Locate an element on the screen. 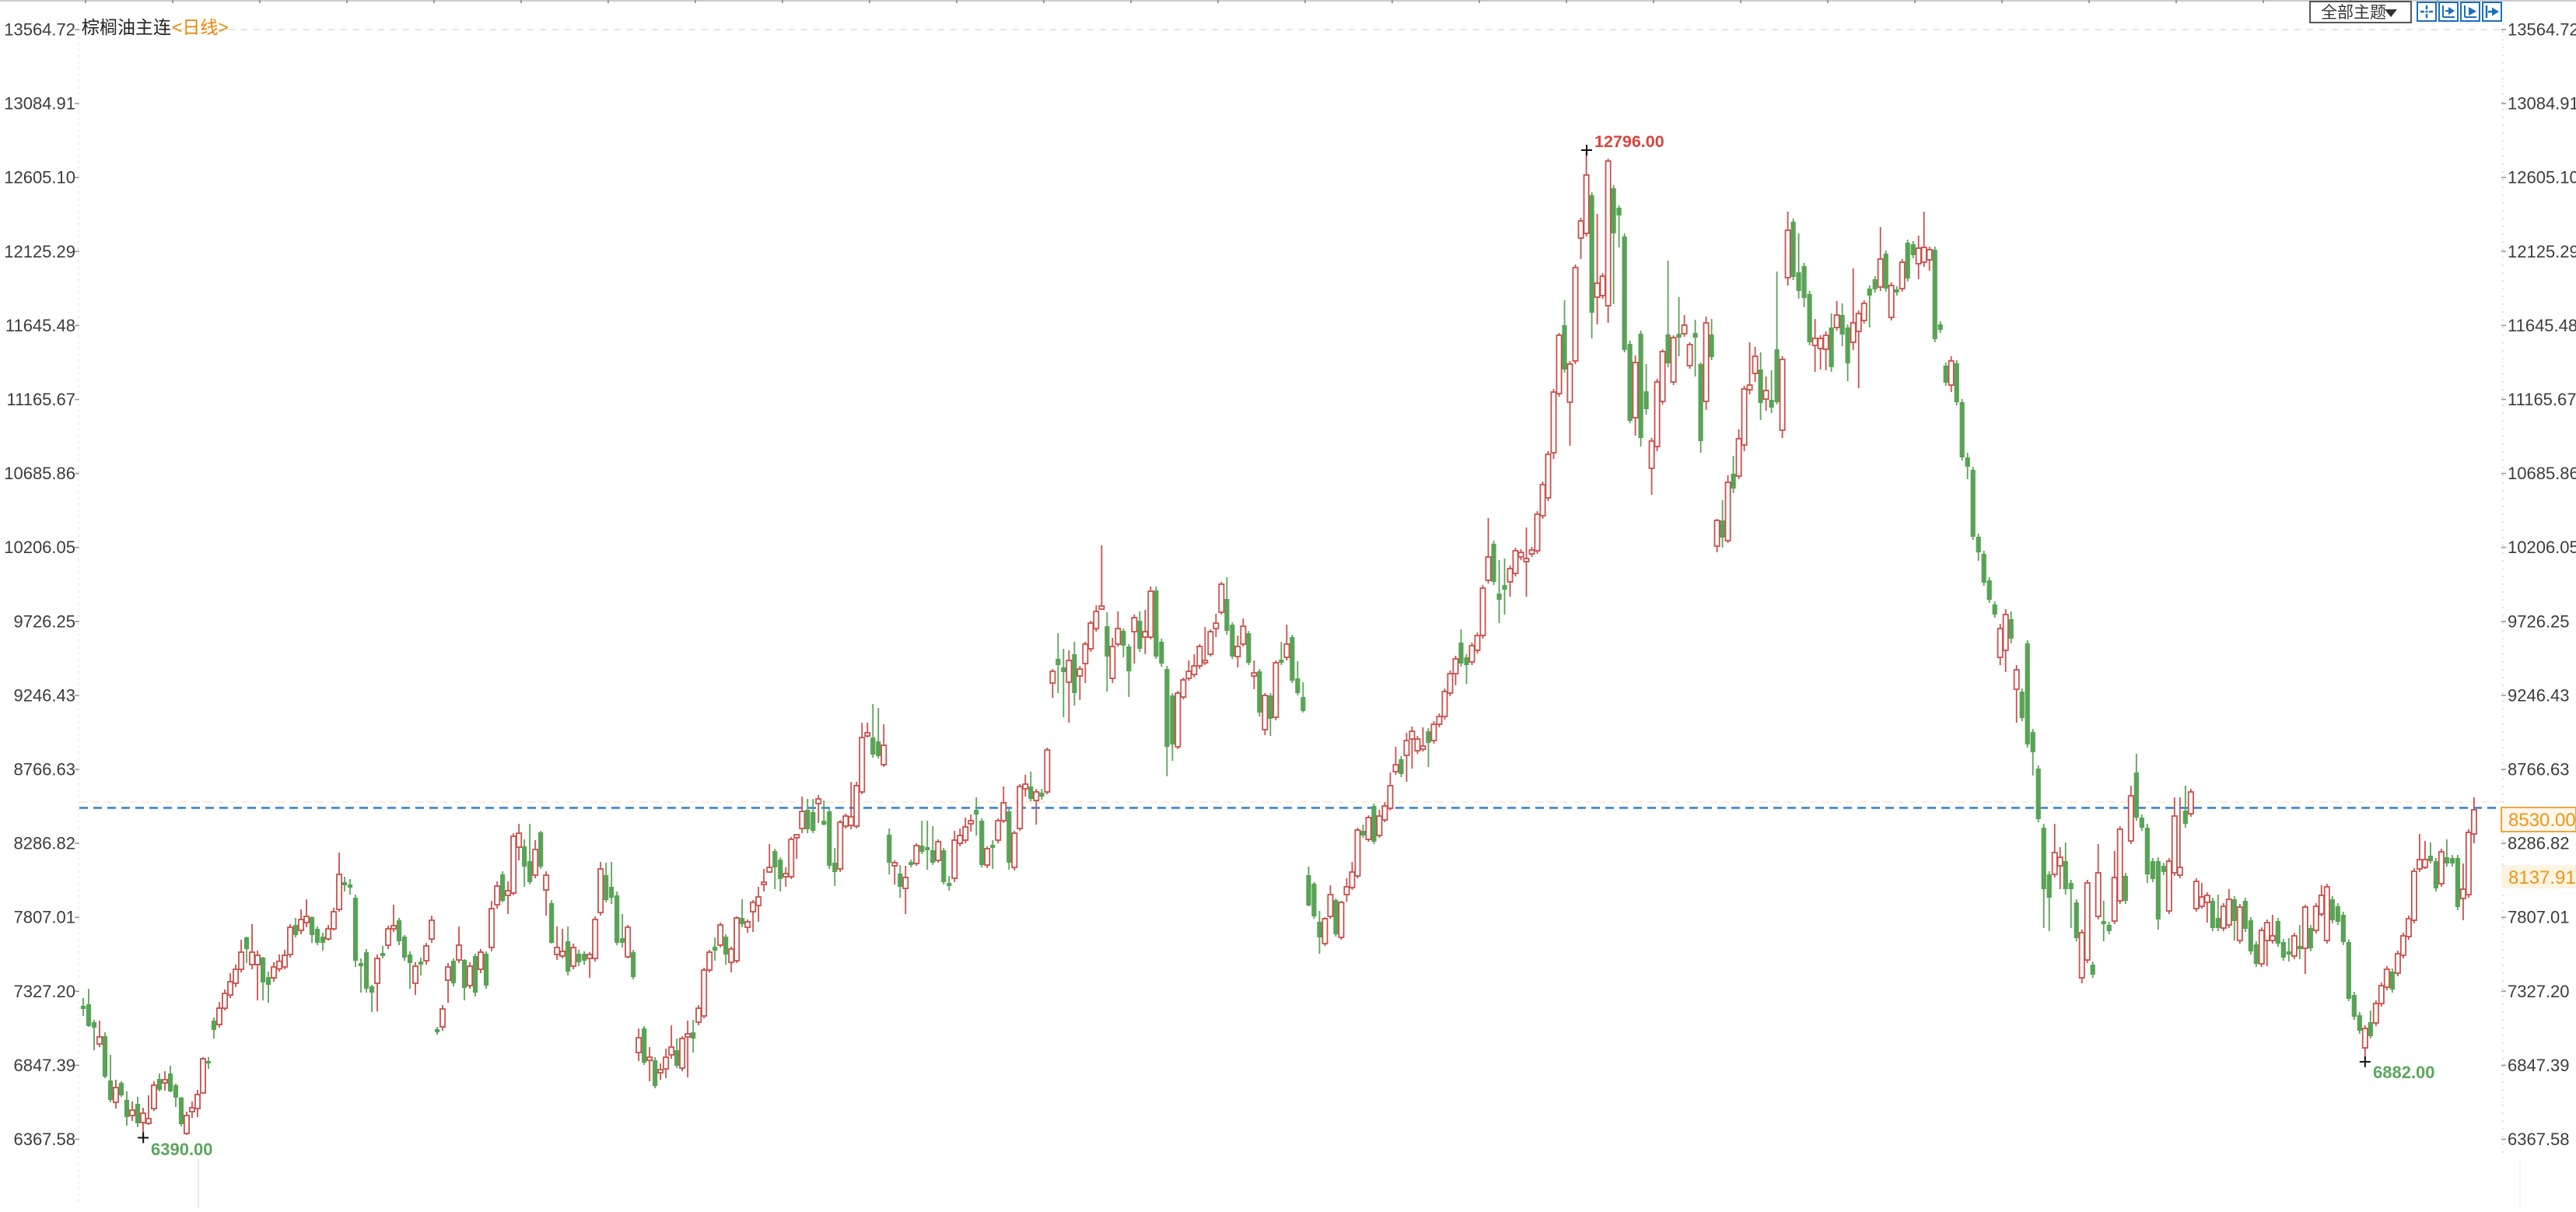 The image size is (2576, 1212). svg-text: 棕榈油主连 is located at coordinates (127, 27).